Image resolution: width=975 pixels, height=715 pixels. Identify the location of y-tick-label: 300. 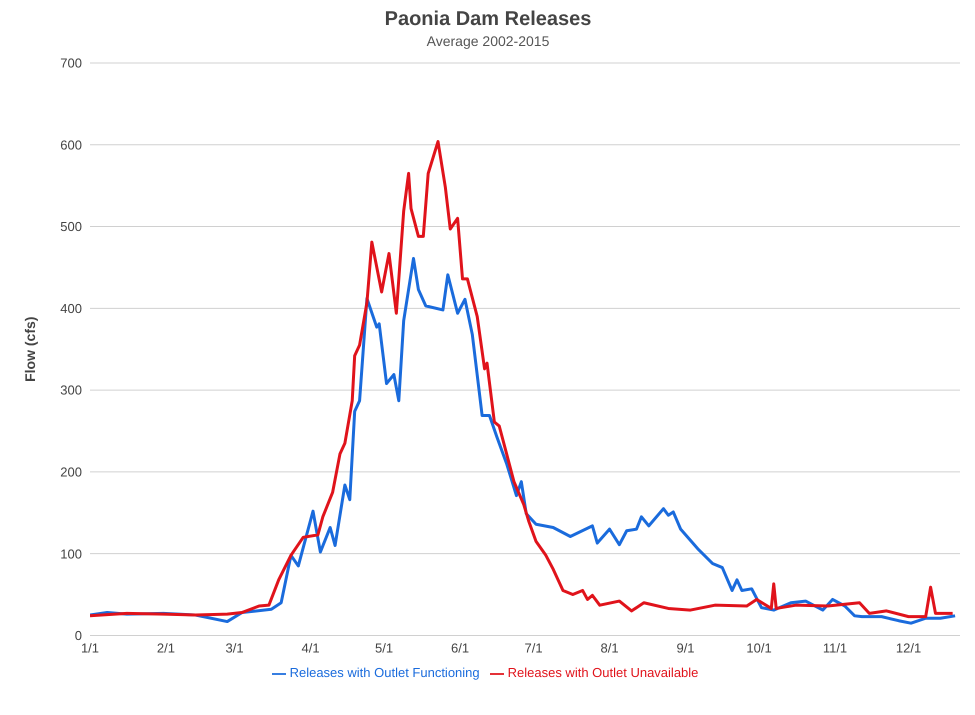
(71, 390).